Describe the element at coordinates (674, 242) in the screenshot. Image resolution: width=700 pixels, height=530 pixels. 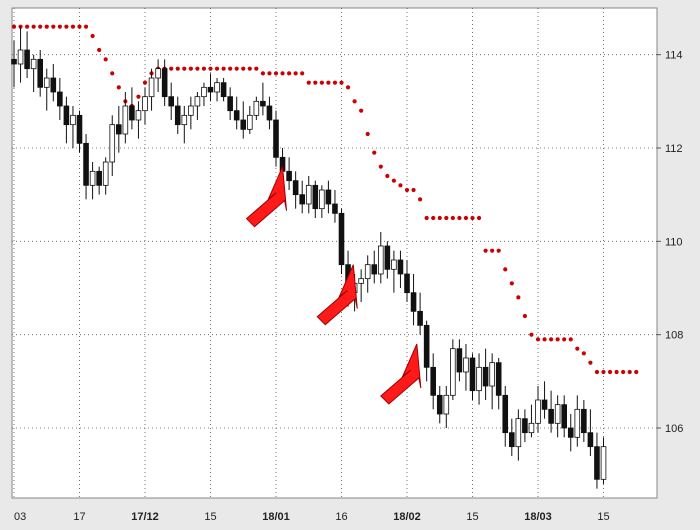
I see `y-tick-label: 110` at that location.